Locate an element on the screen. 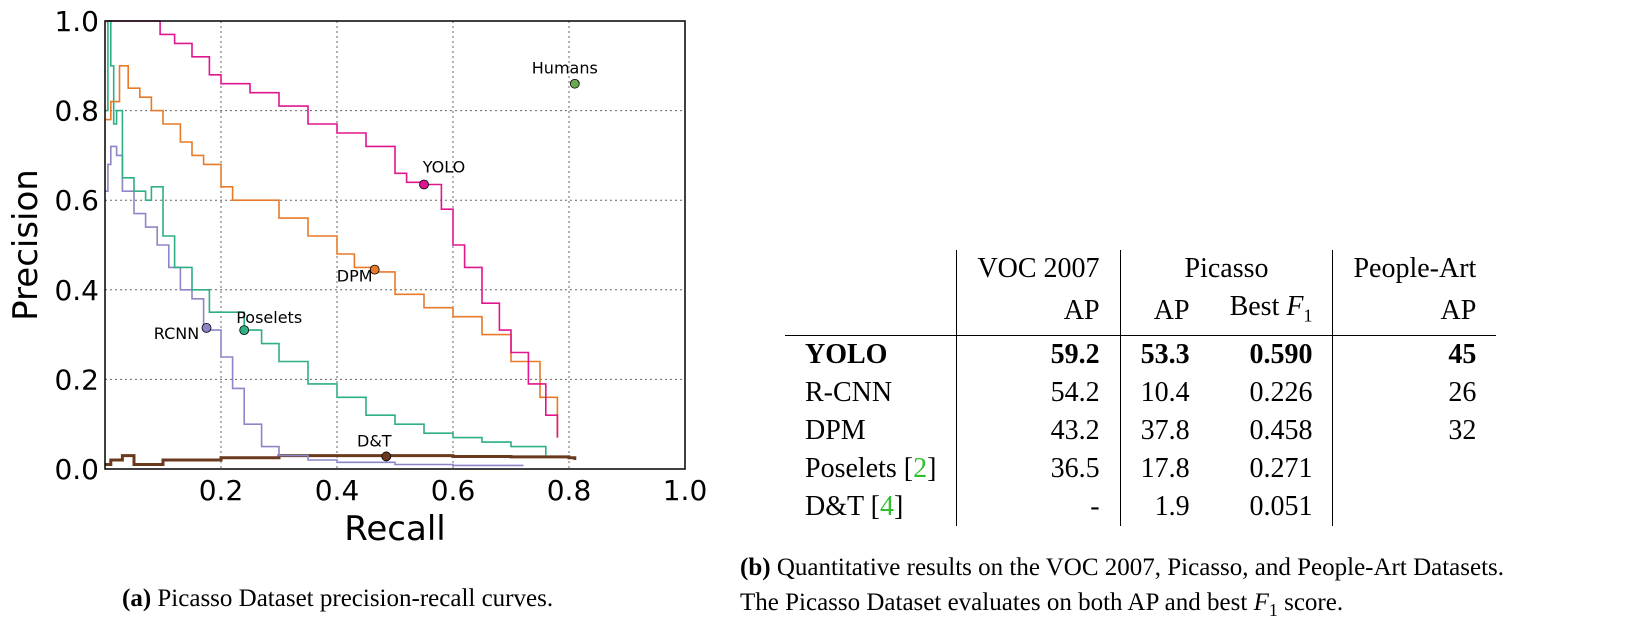 This screenshot has width=1633, height=632. header-people-ap: AP is located at coordinates (1414, 312).